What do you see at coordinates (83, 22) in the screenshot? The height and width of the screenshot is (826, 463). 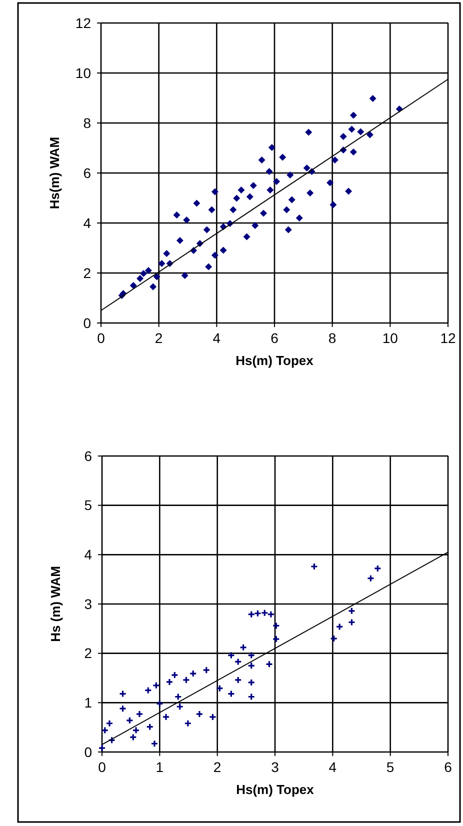 I see `y-tick-label: 12` at bounding box center [83, 22].